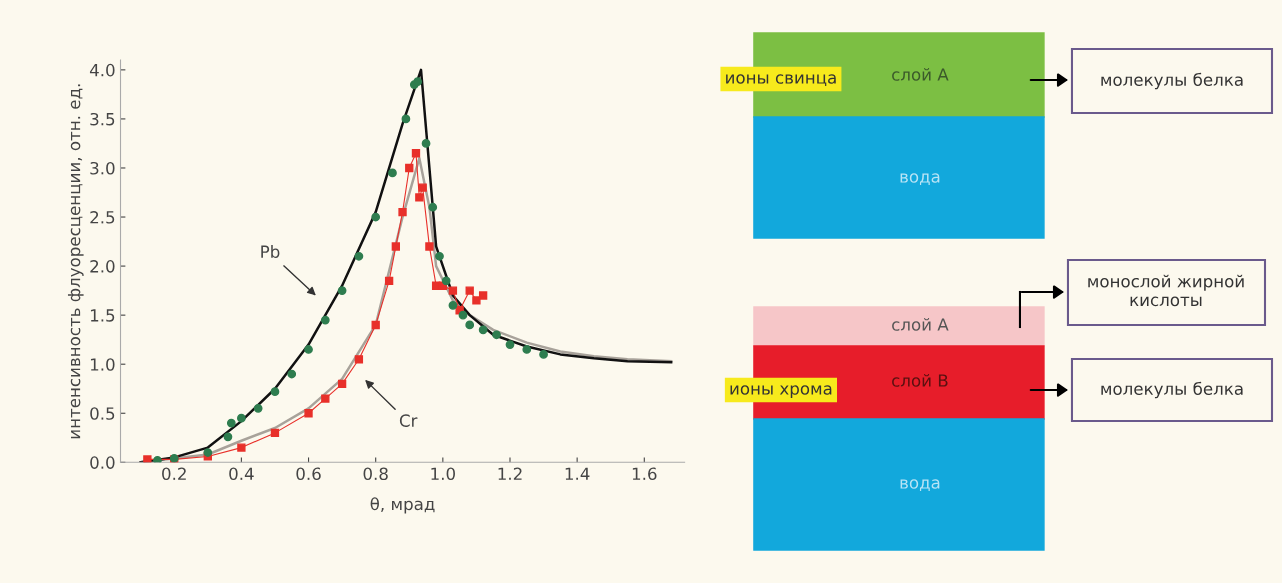 The image size is (1282, 583). What do you see at coordinates (75, 261) in the screenshot?
I see `y-axis-title: интенсивность флуоресценции, отн. ед.` at bounding box center [75, 261].